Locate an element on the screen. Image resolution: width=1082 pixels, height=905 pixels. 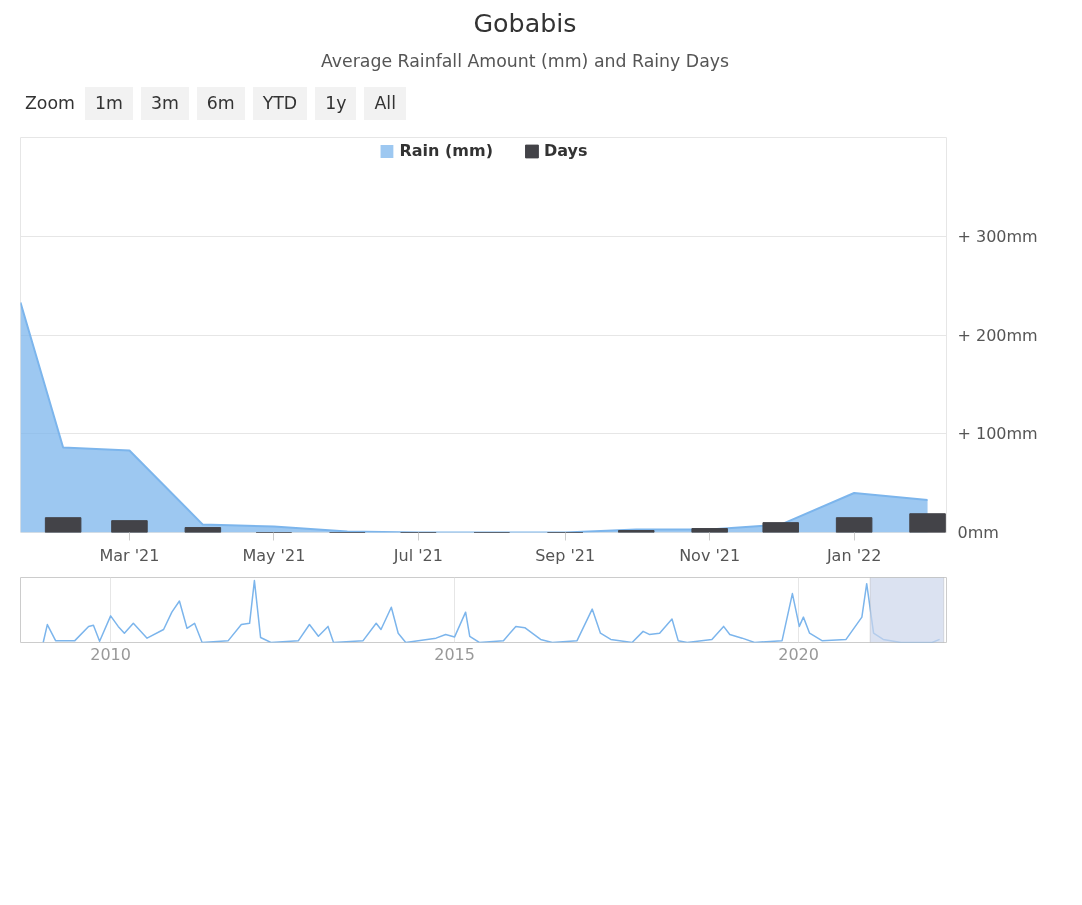
chart-title: Gobabis is located at coordinates (525, 23).